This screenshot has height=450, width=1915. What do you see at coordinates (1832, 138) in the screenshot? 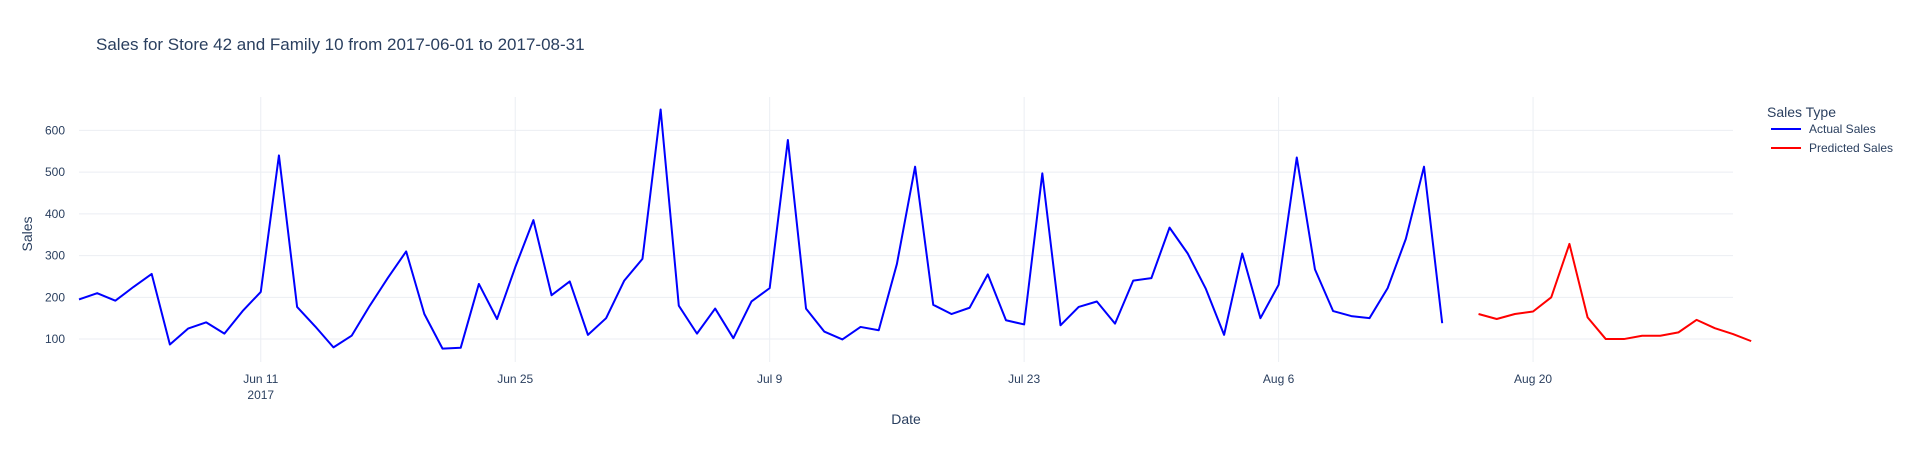
I see `legend-items: Actual Sales Predicted Sales` at bounding box center [1832, 138].